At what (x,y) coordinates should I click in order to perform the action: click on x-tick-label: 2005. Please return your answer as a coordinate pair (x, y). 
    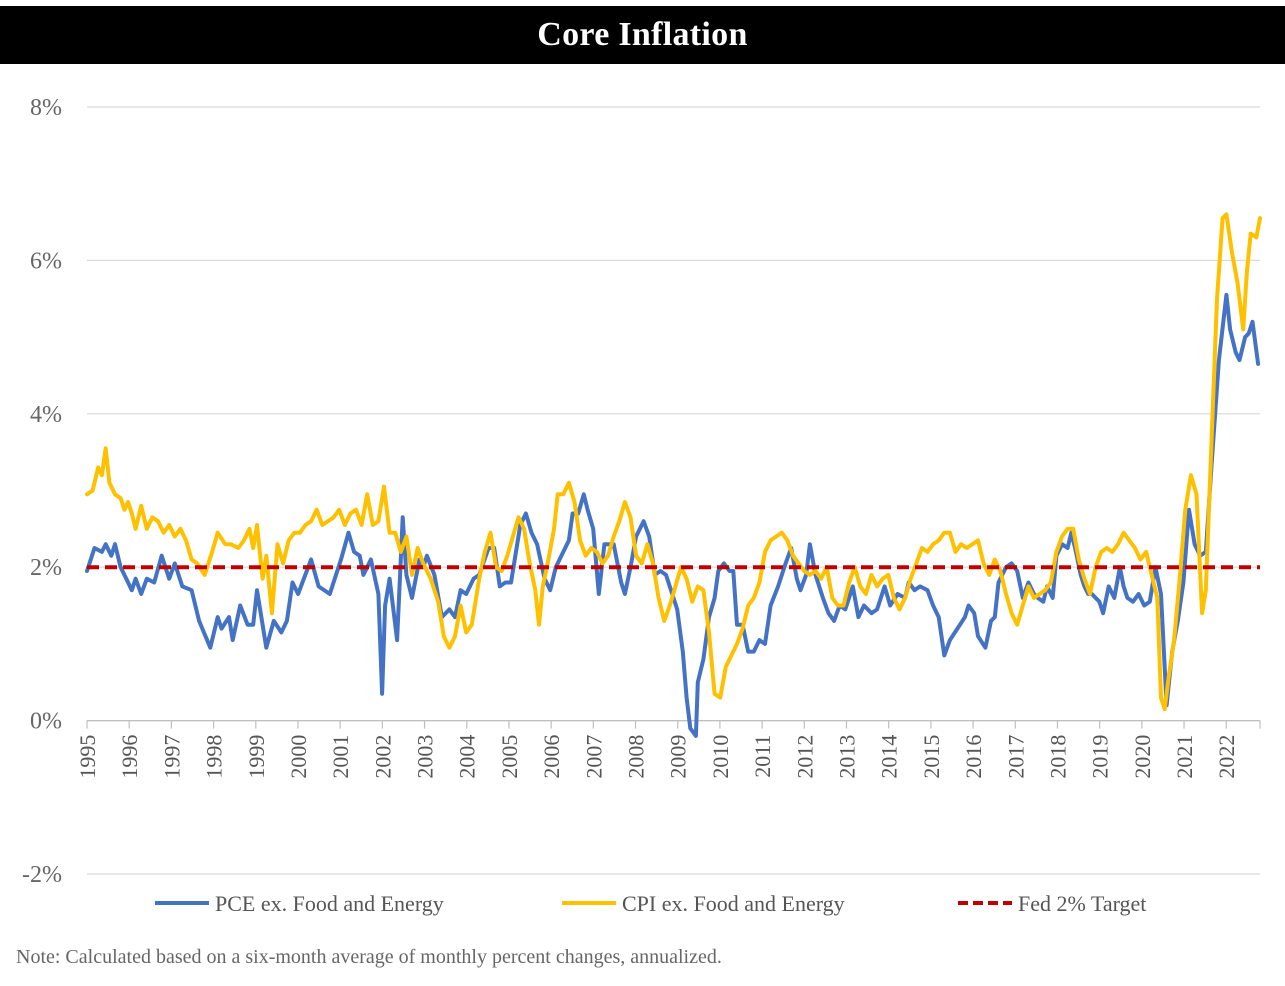
    Looking at the image, I should click on (509, 757).